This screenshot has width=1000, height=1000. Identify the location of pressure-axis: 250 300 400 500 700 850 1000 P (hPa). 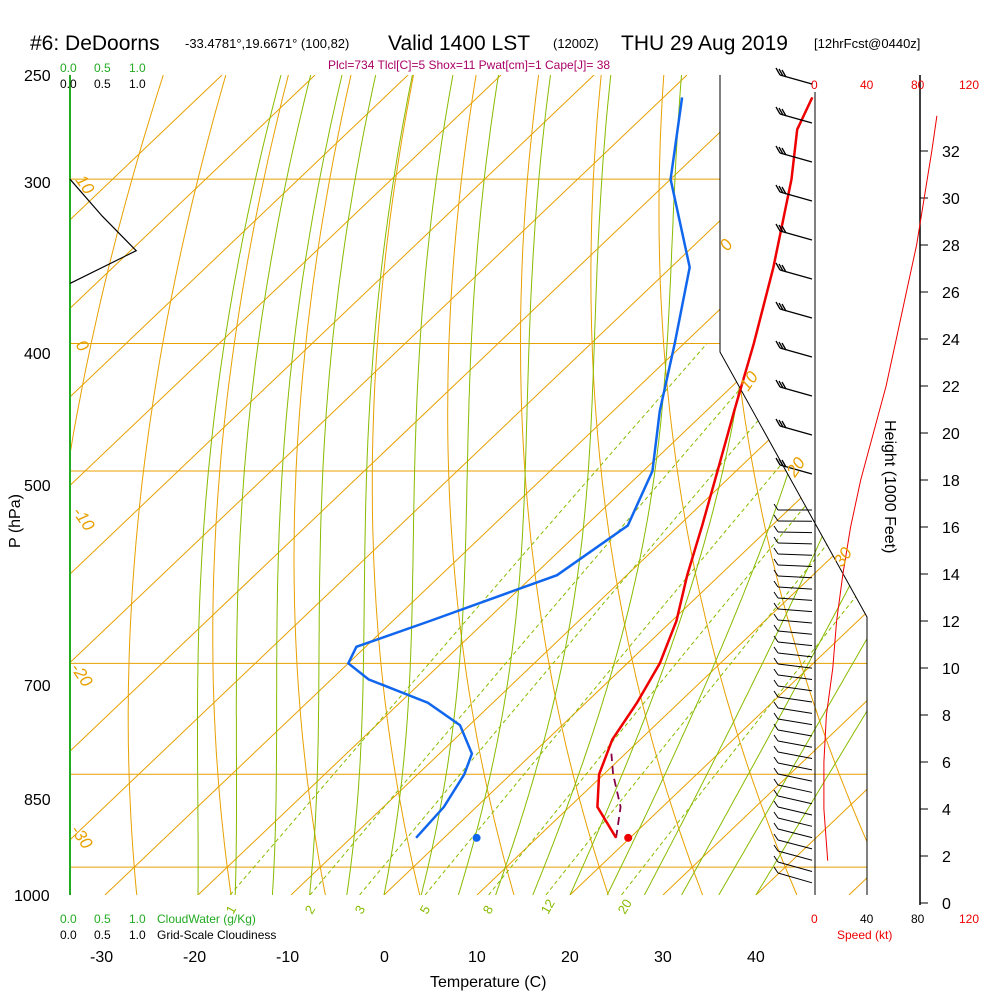
(29, 486).